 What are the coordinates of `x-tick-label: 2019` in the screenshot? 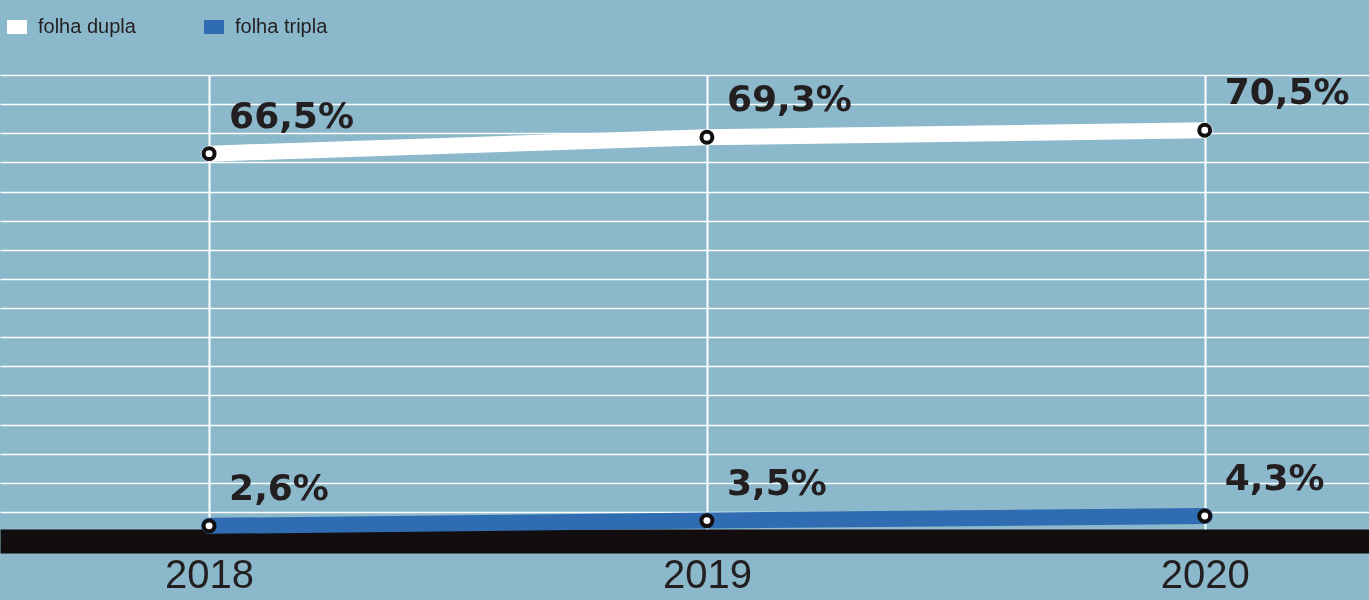 It's located at (707, 573).